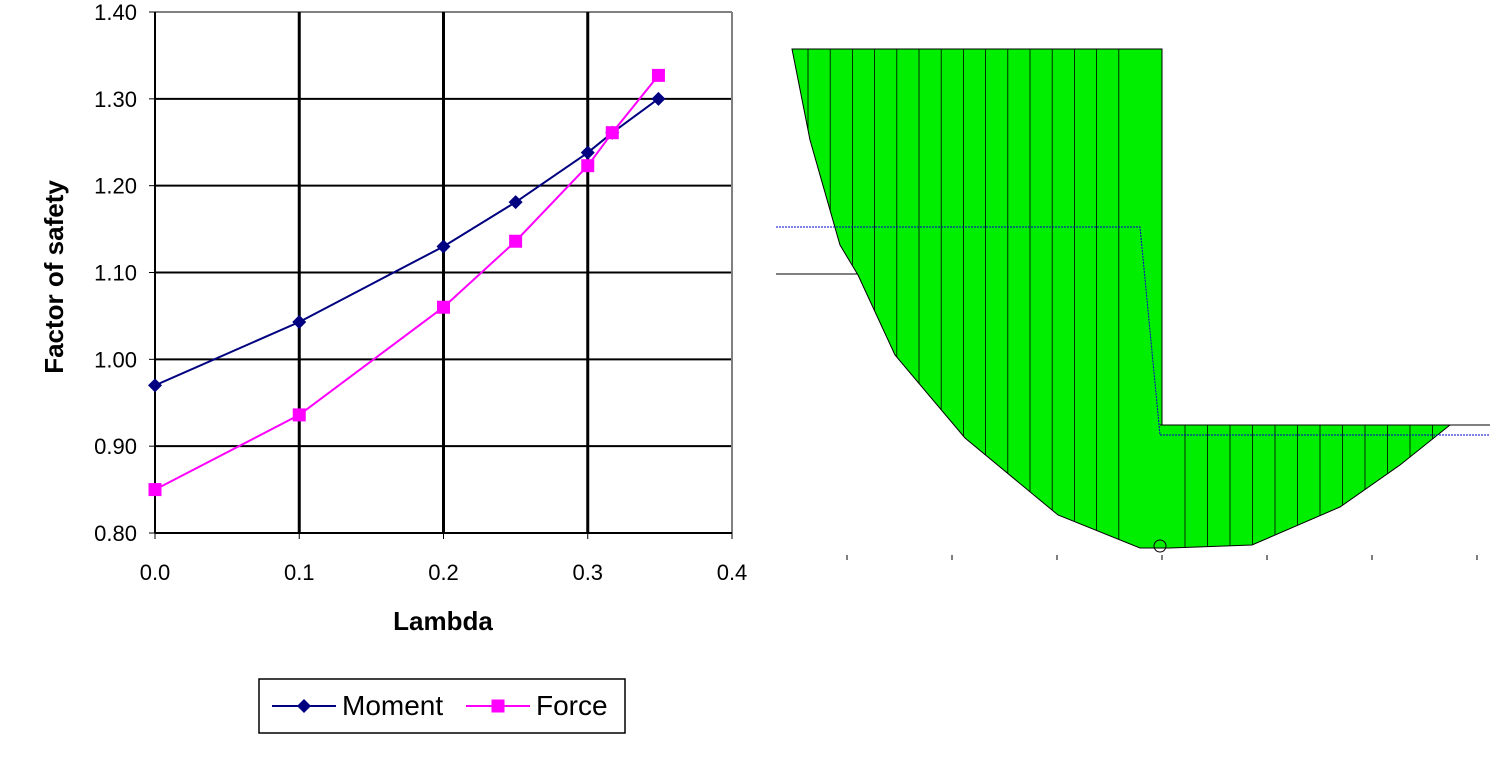 The image size is (1509, 761). I want to click on diagram-ticks, so click(1162, 557).